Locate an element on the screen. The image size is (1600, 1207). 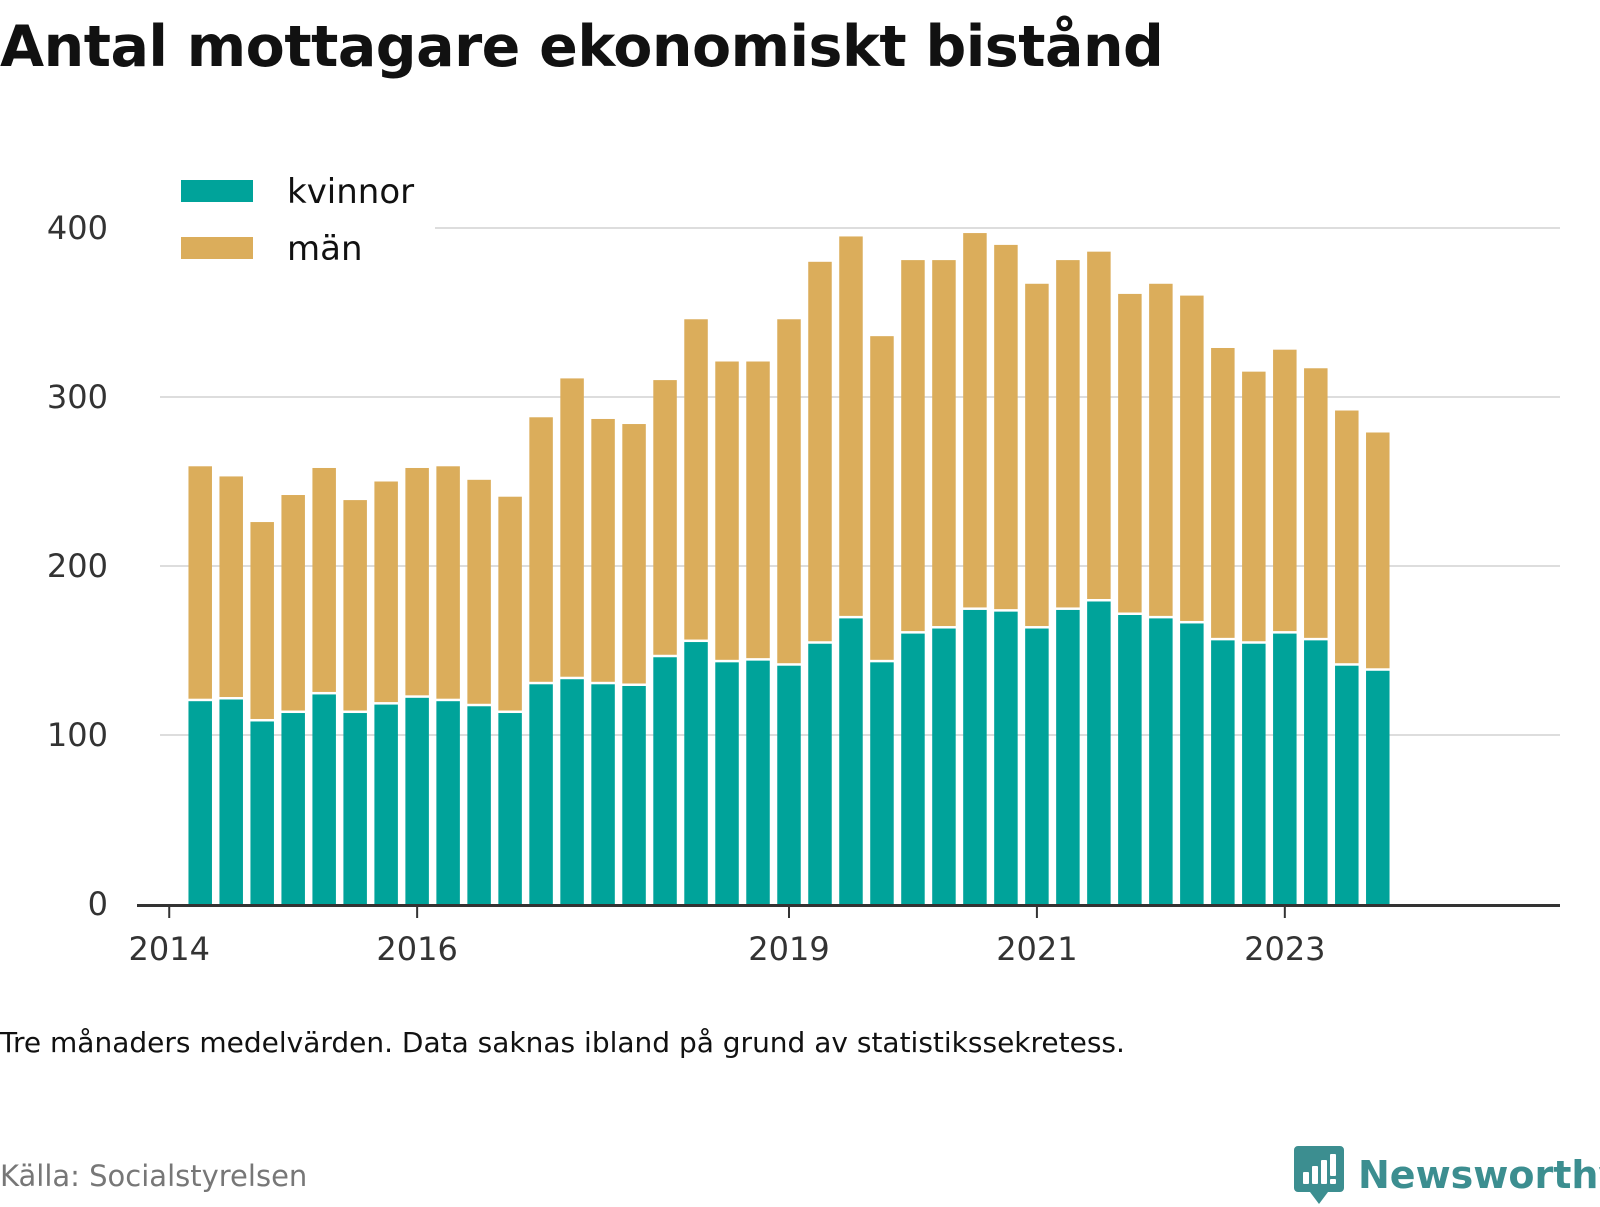
x-tick-label: 2023 is located at coordinates (1284, 949).